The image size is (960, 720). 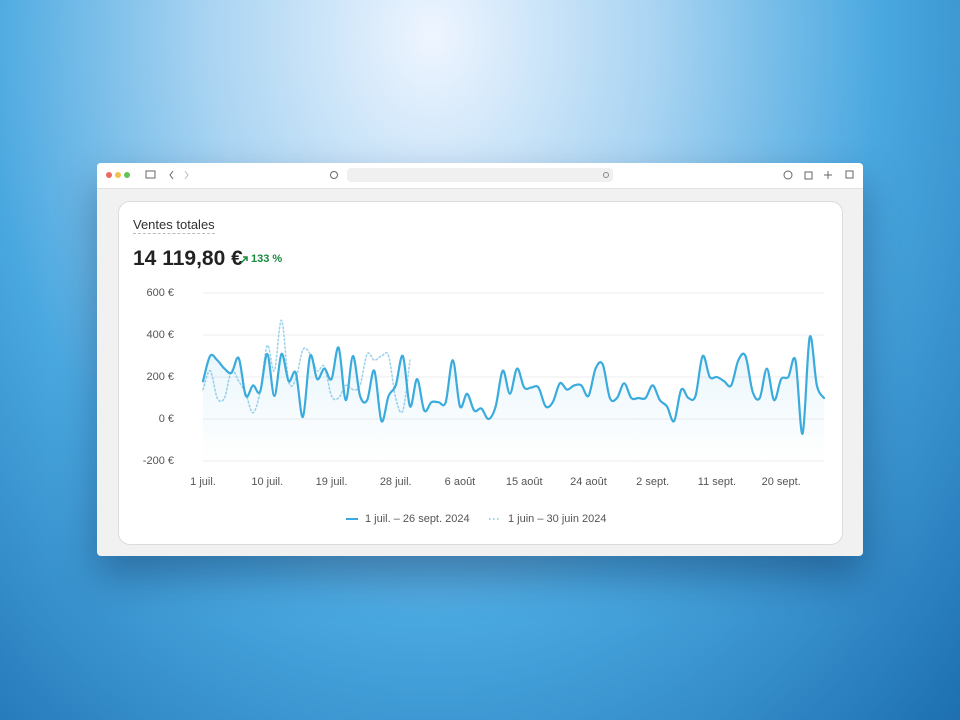 What do you see at coordinates (127, 175) in the screenshot?
I see `maximize` at bounding box center [127, 175].